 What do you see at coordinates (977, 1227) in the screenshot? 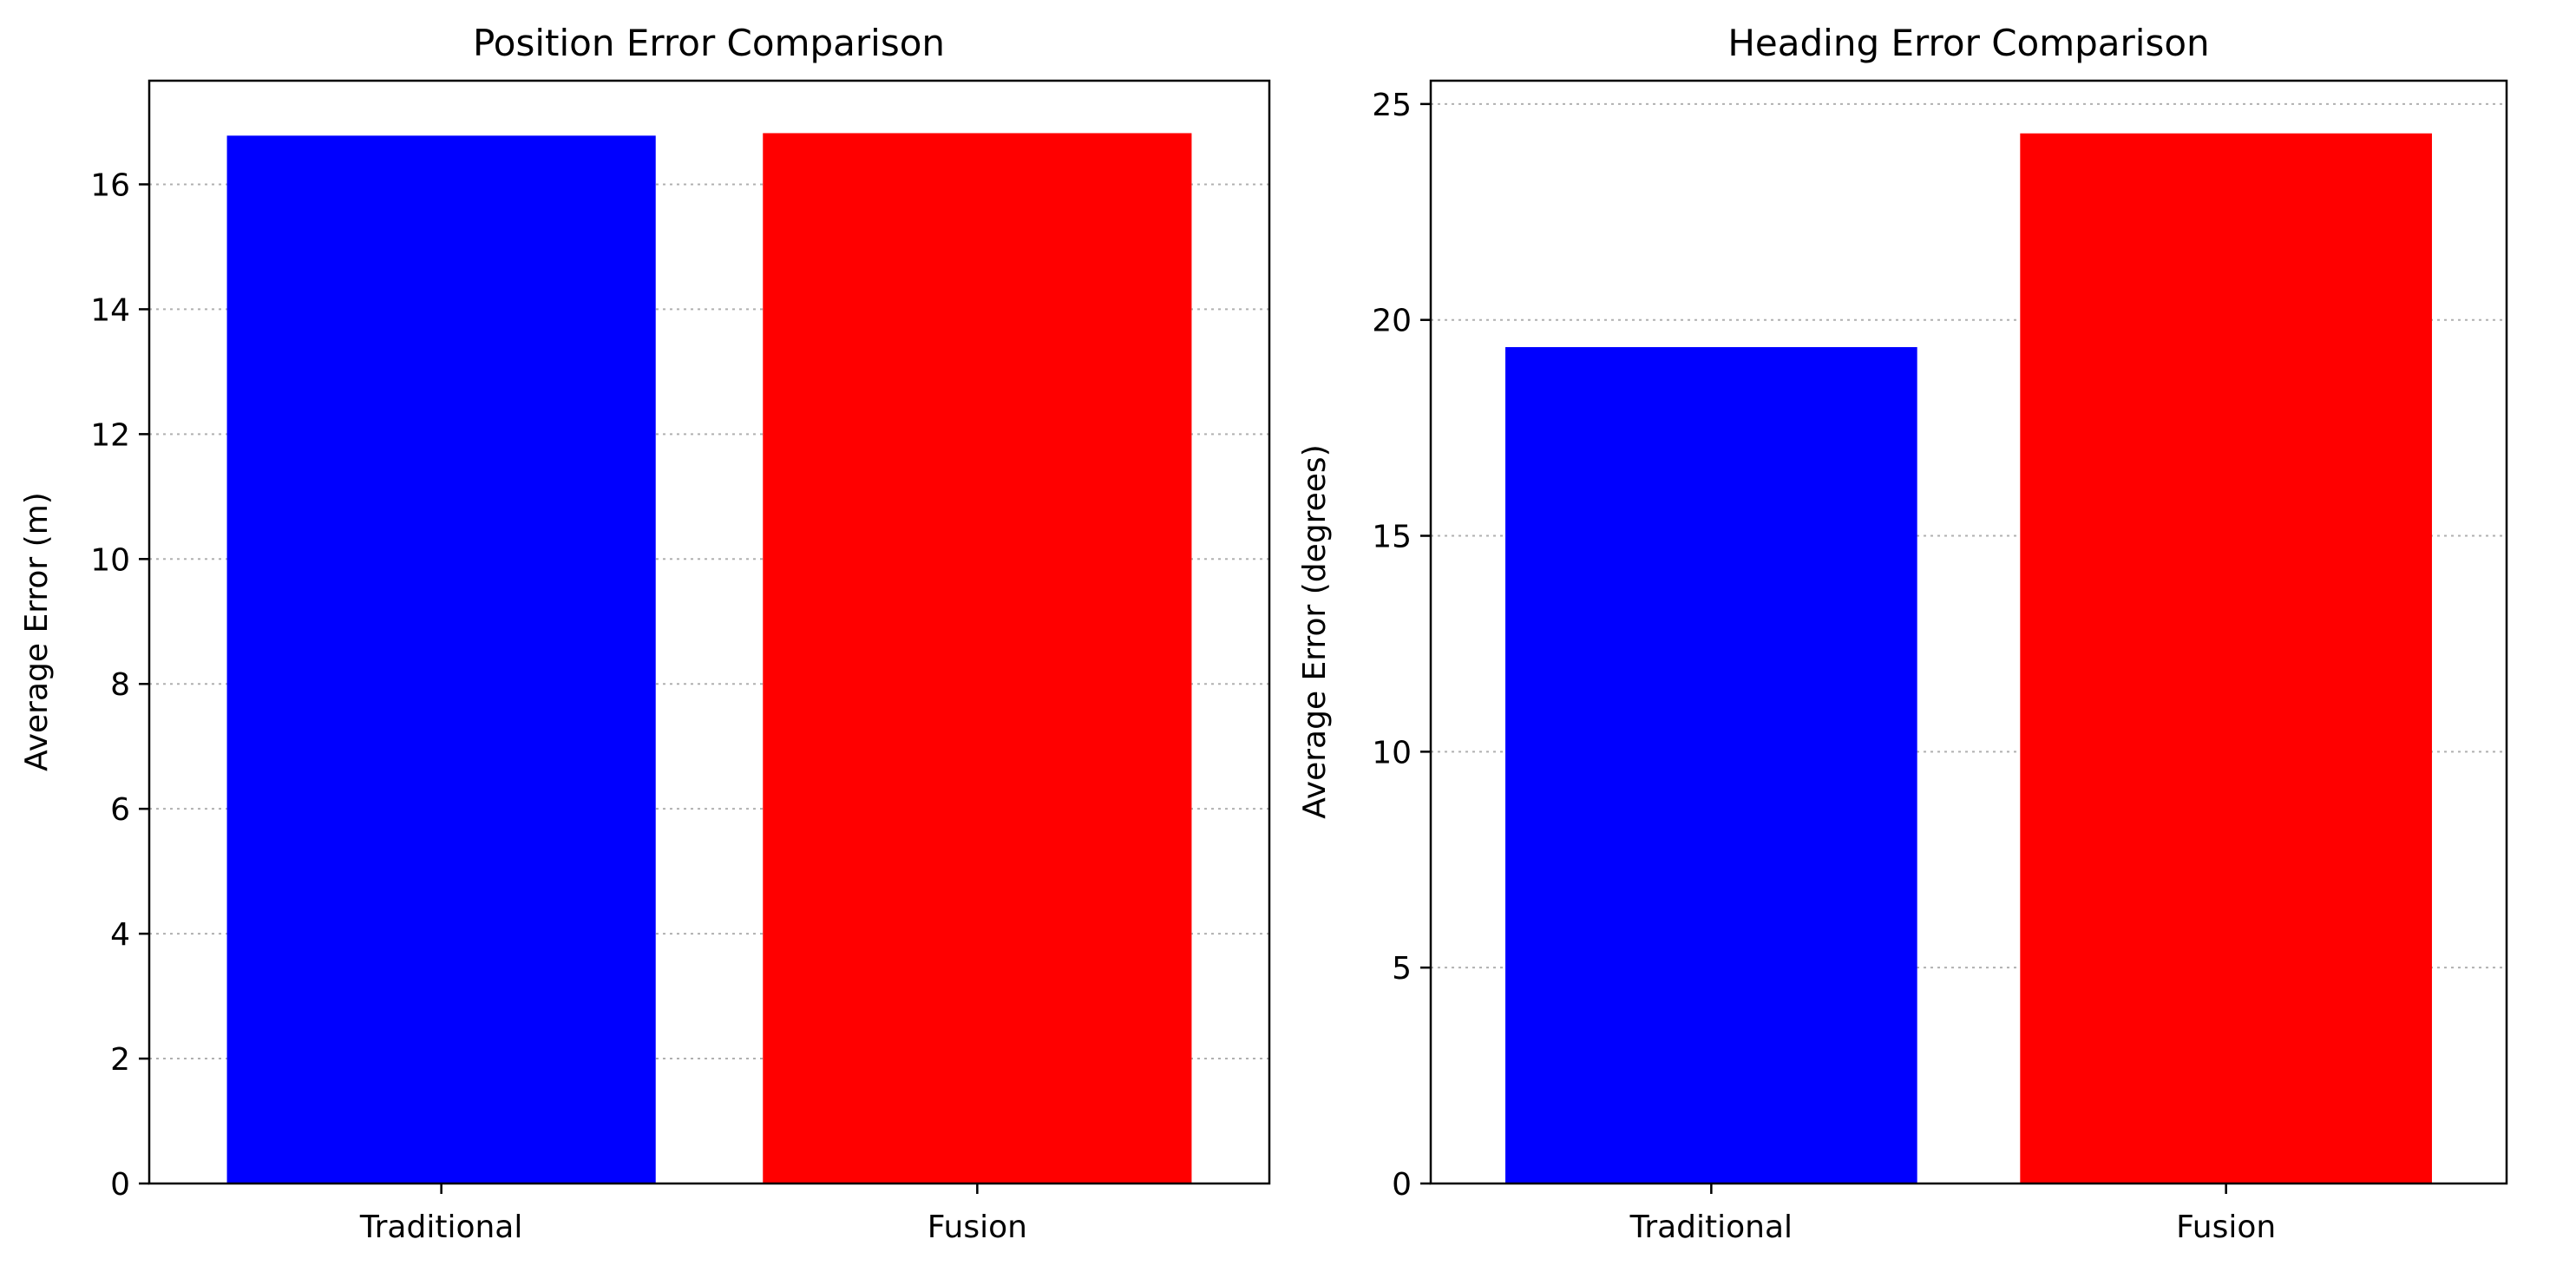
I see `position-xtick-label: Fusion` at bounding box center [977, 1227].